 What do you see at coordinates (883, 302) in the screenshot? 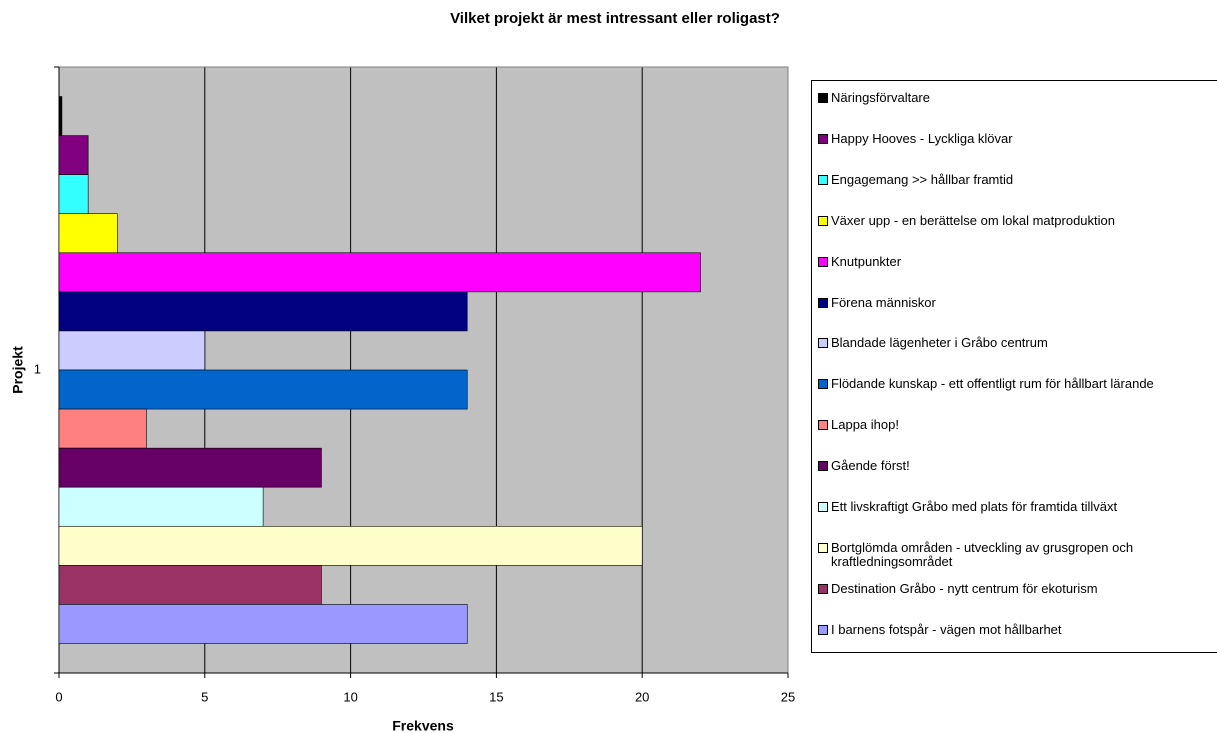
I see `legend-label: Förena människor` at bounding box center [883, 302].